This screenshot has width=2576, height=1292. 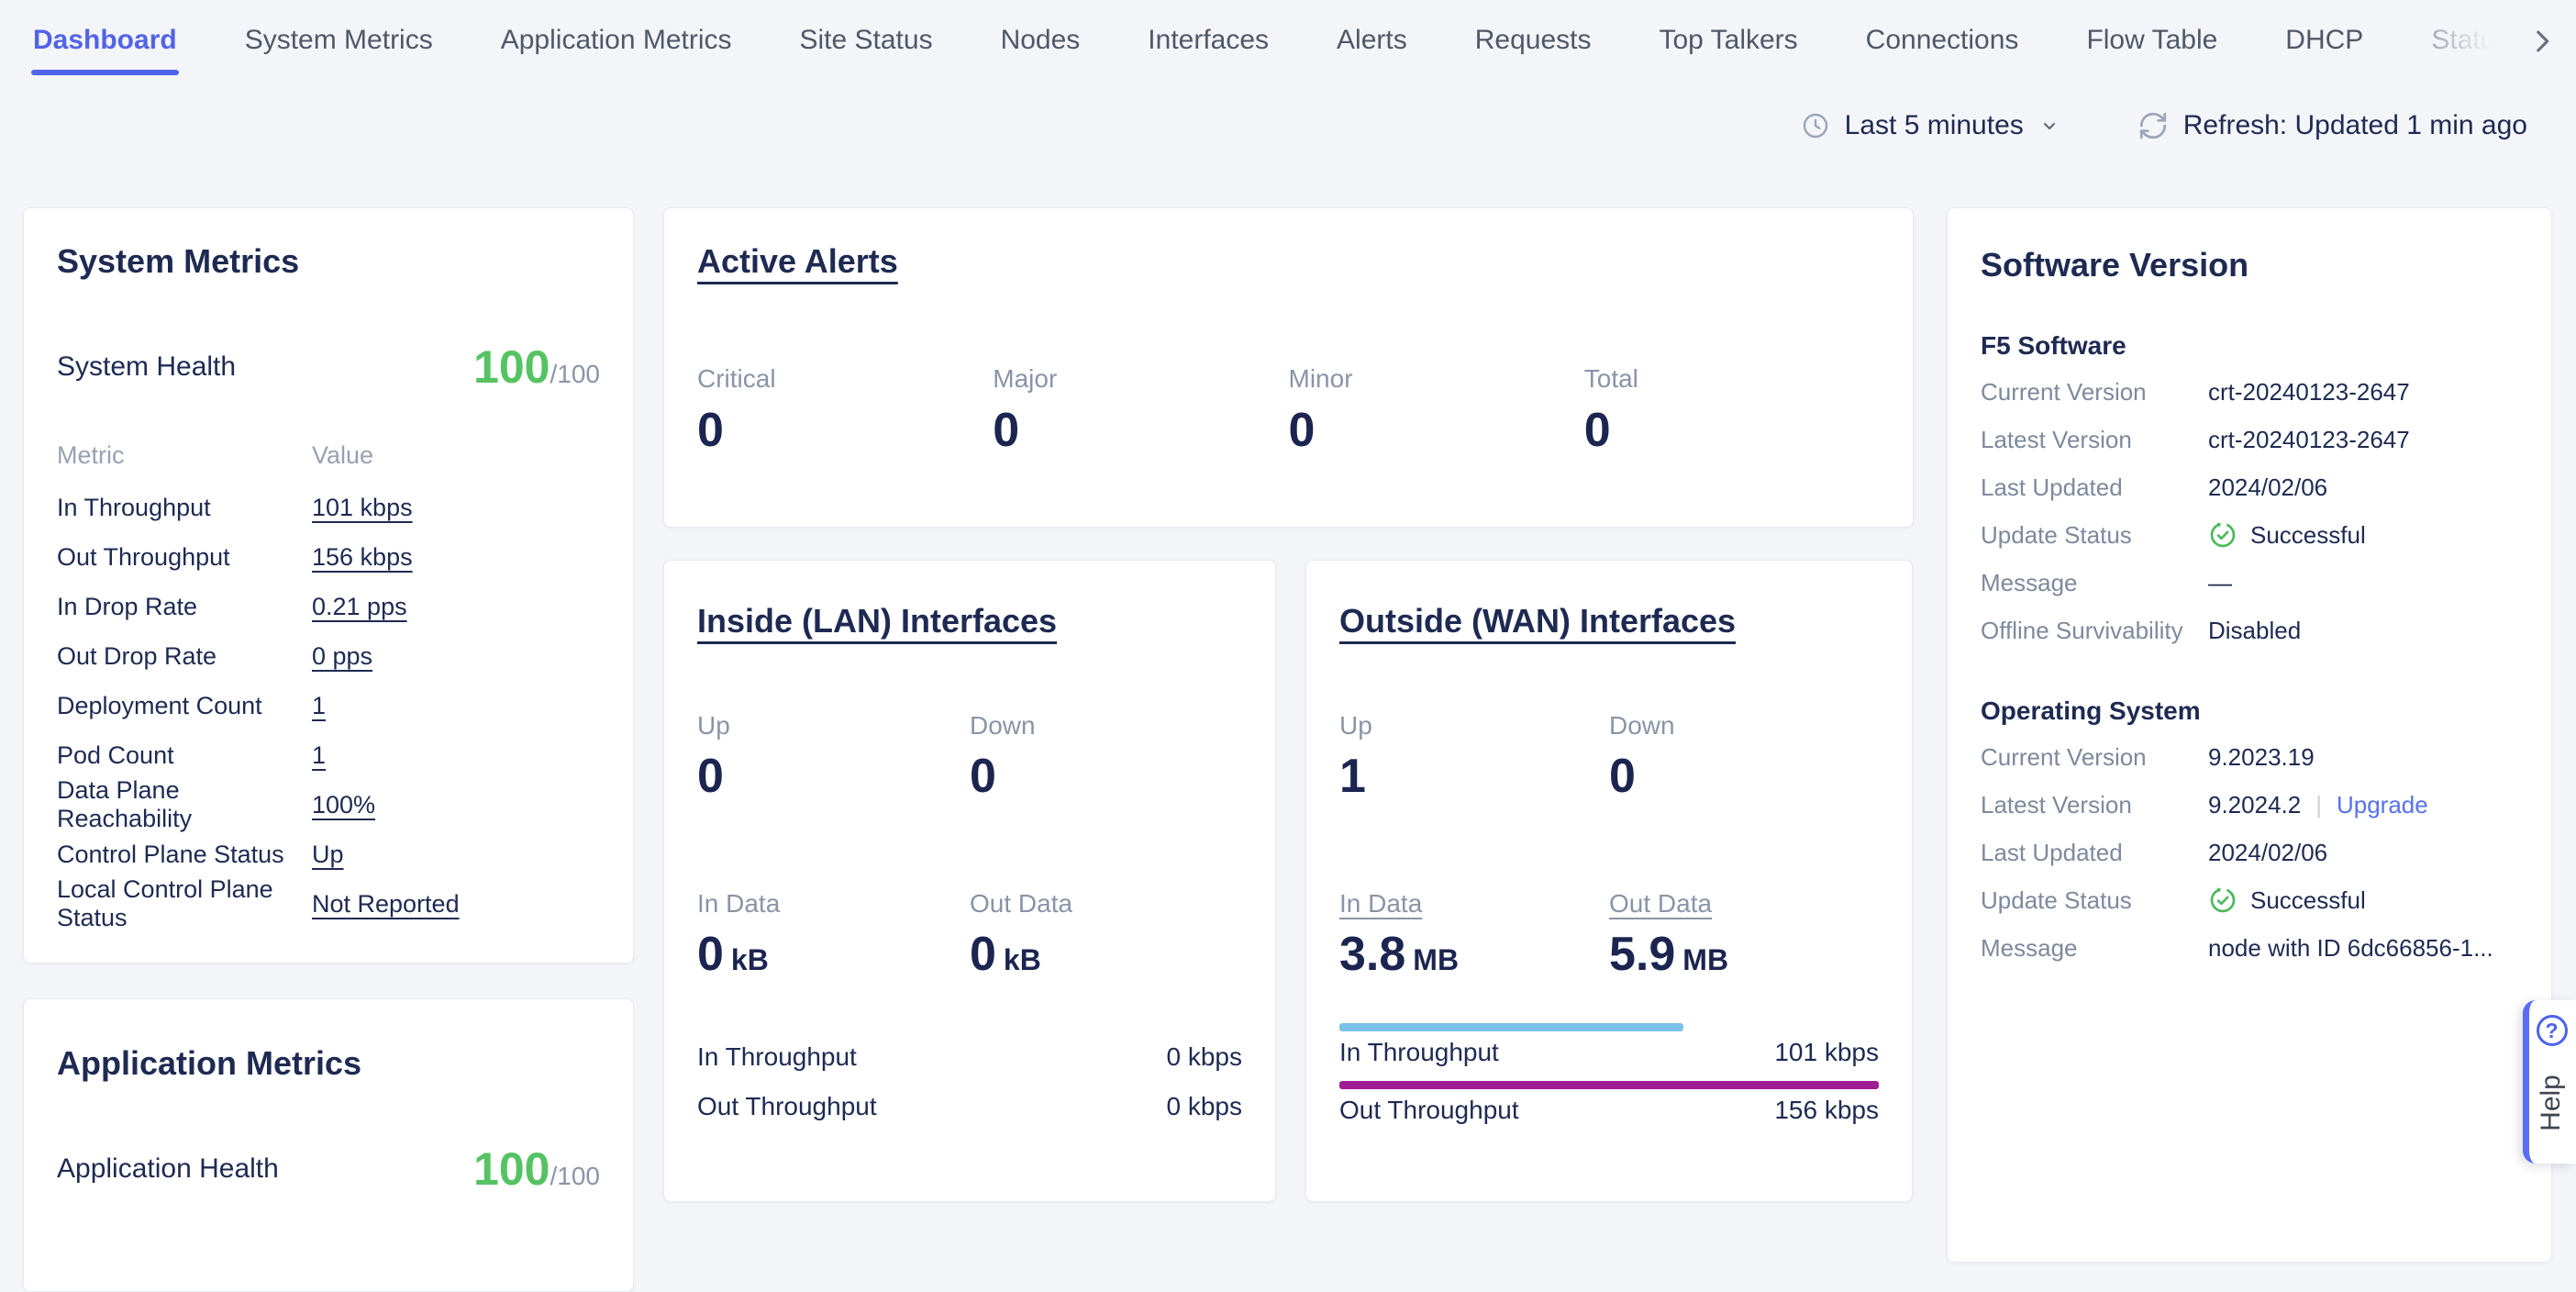 I want to click on field-label: Offline Survivability, so click(x=2082, y=630).